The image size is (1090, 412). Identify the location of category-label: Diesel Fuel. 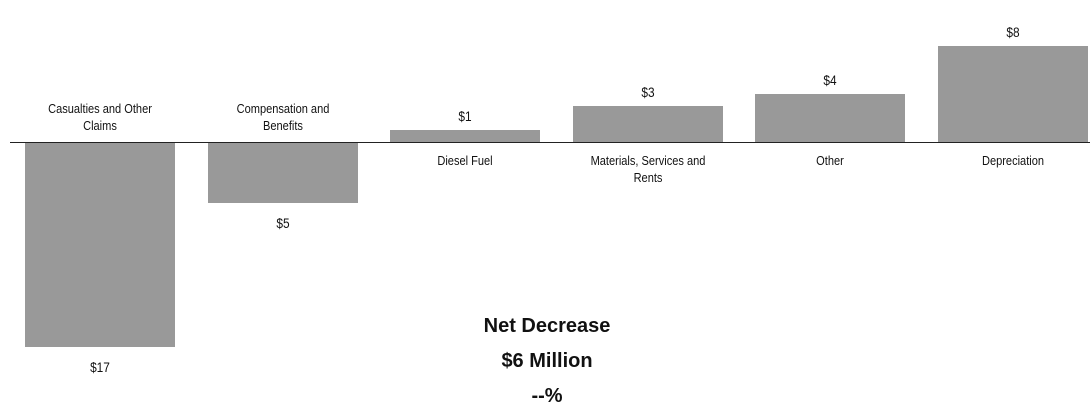
(465, 160).